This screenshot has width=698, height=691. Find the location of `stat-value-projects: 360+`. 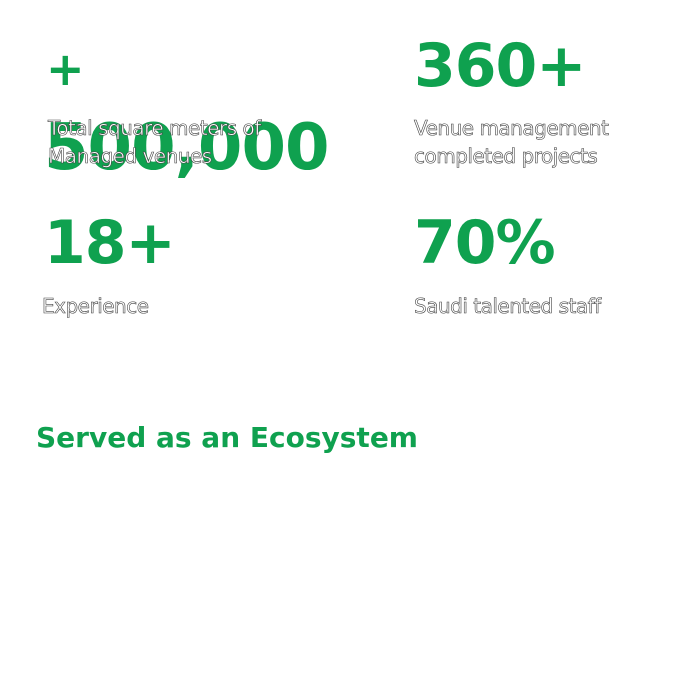

stat-value-projects: 360+ is located at coordinates (500, 66).